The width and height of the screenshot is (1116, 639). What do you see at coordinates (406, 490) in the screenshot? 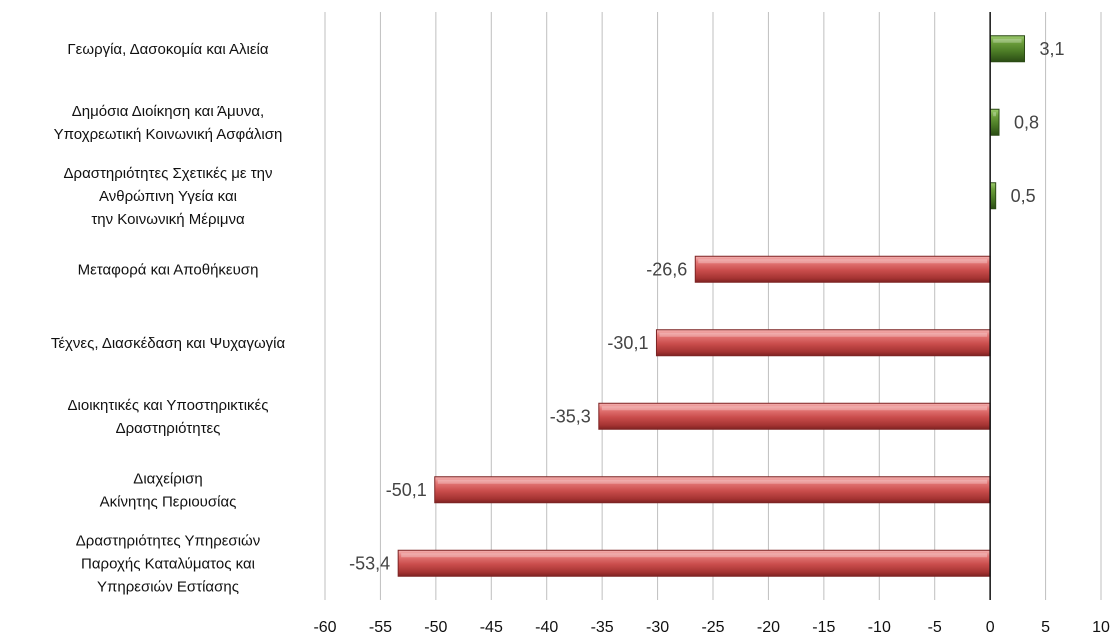
I see `data-label: -50,1` at bounding box center [406, 490].